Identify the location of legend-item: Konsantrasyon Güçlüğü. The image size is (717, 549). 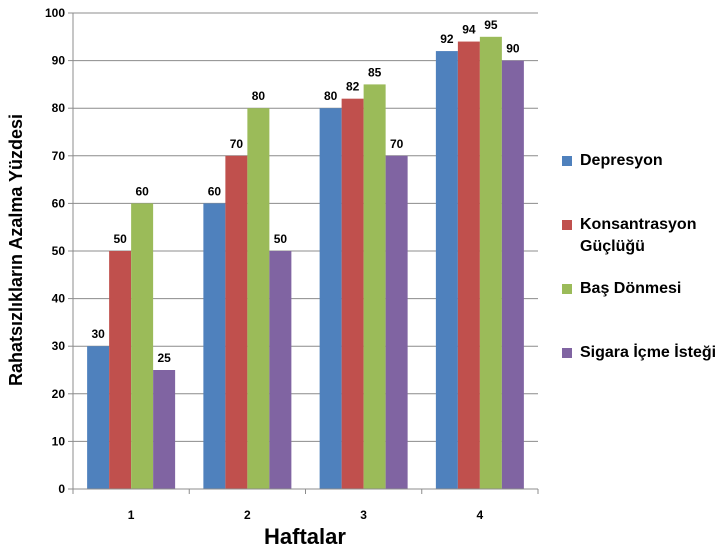
(639, 246).